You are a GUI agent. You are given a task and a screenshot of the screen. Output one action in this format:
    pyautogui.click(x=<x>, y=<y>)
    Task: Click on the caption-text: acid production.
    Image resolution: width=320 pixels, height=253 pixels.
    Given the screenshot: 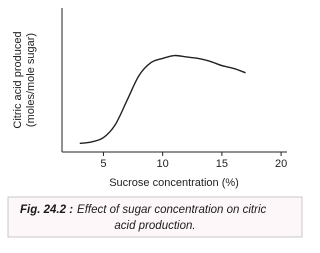 What is the action you would take?
    pyautogui.click(x=154, y=226)
    